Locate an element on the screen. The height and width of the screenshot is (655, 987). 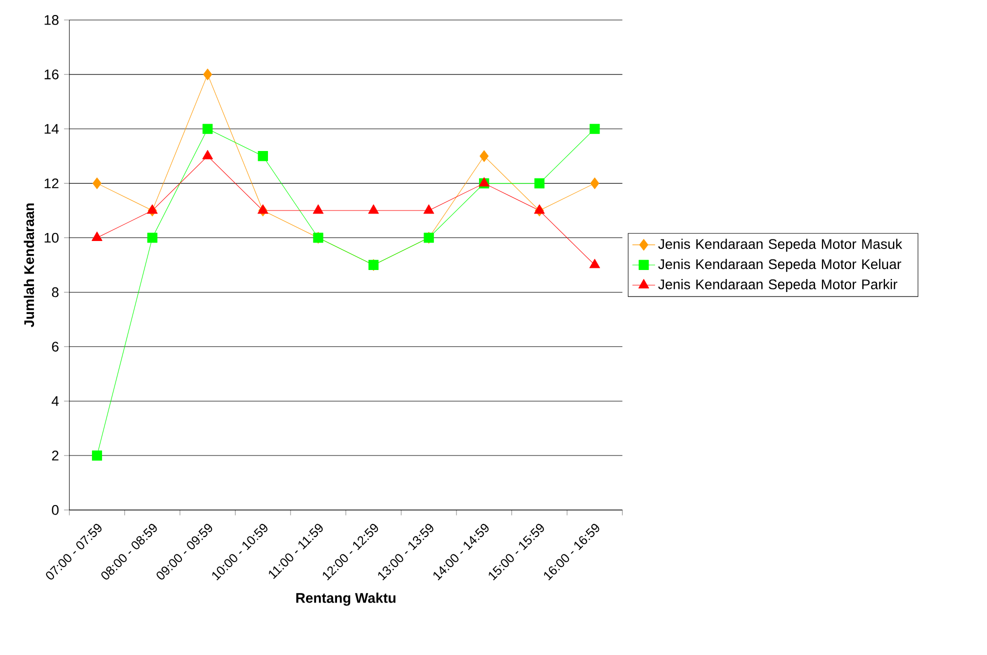
y-tick-label: 16 is located at coordinates (51, 75).